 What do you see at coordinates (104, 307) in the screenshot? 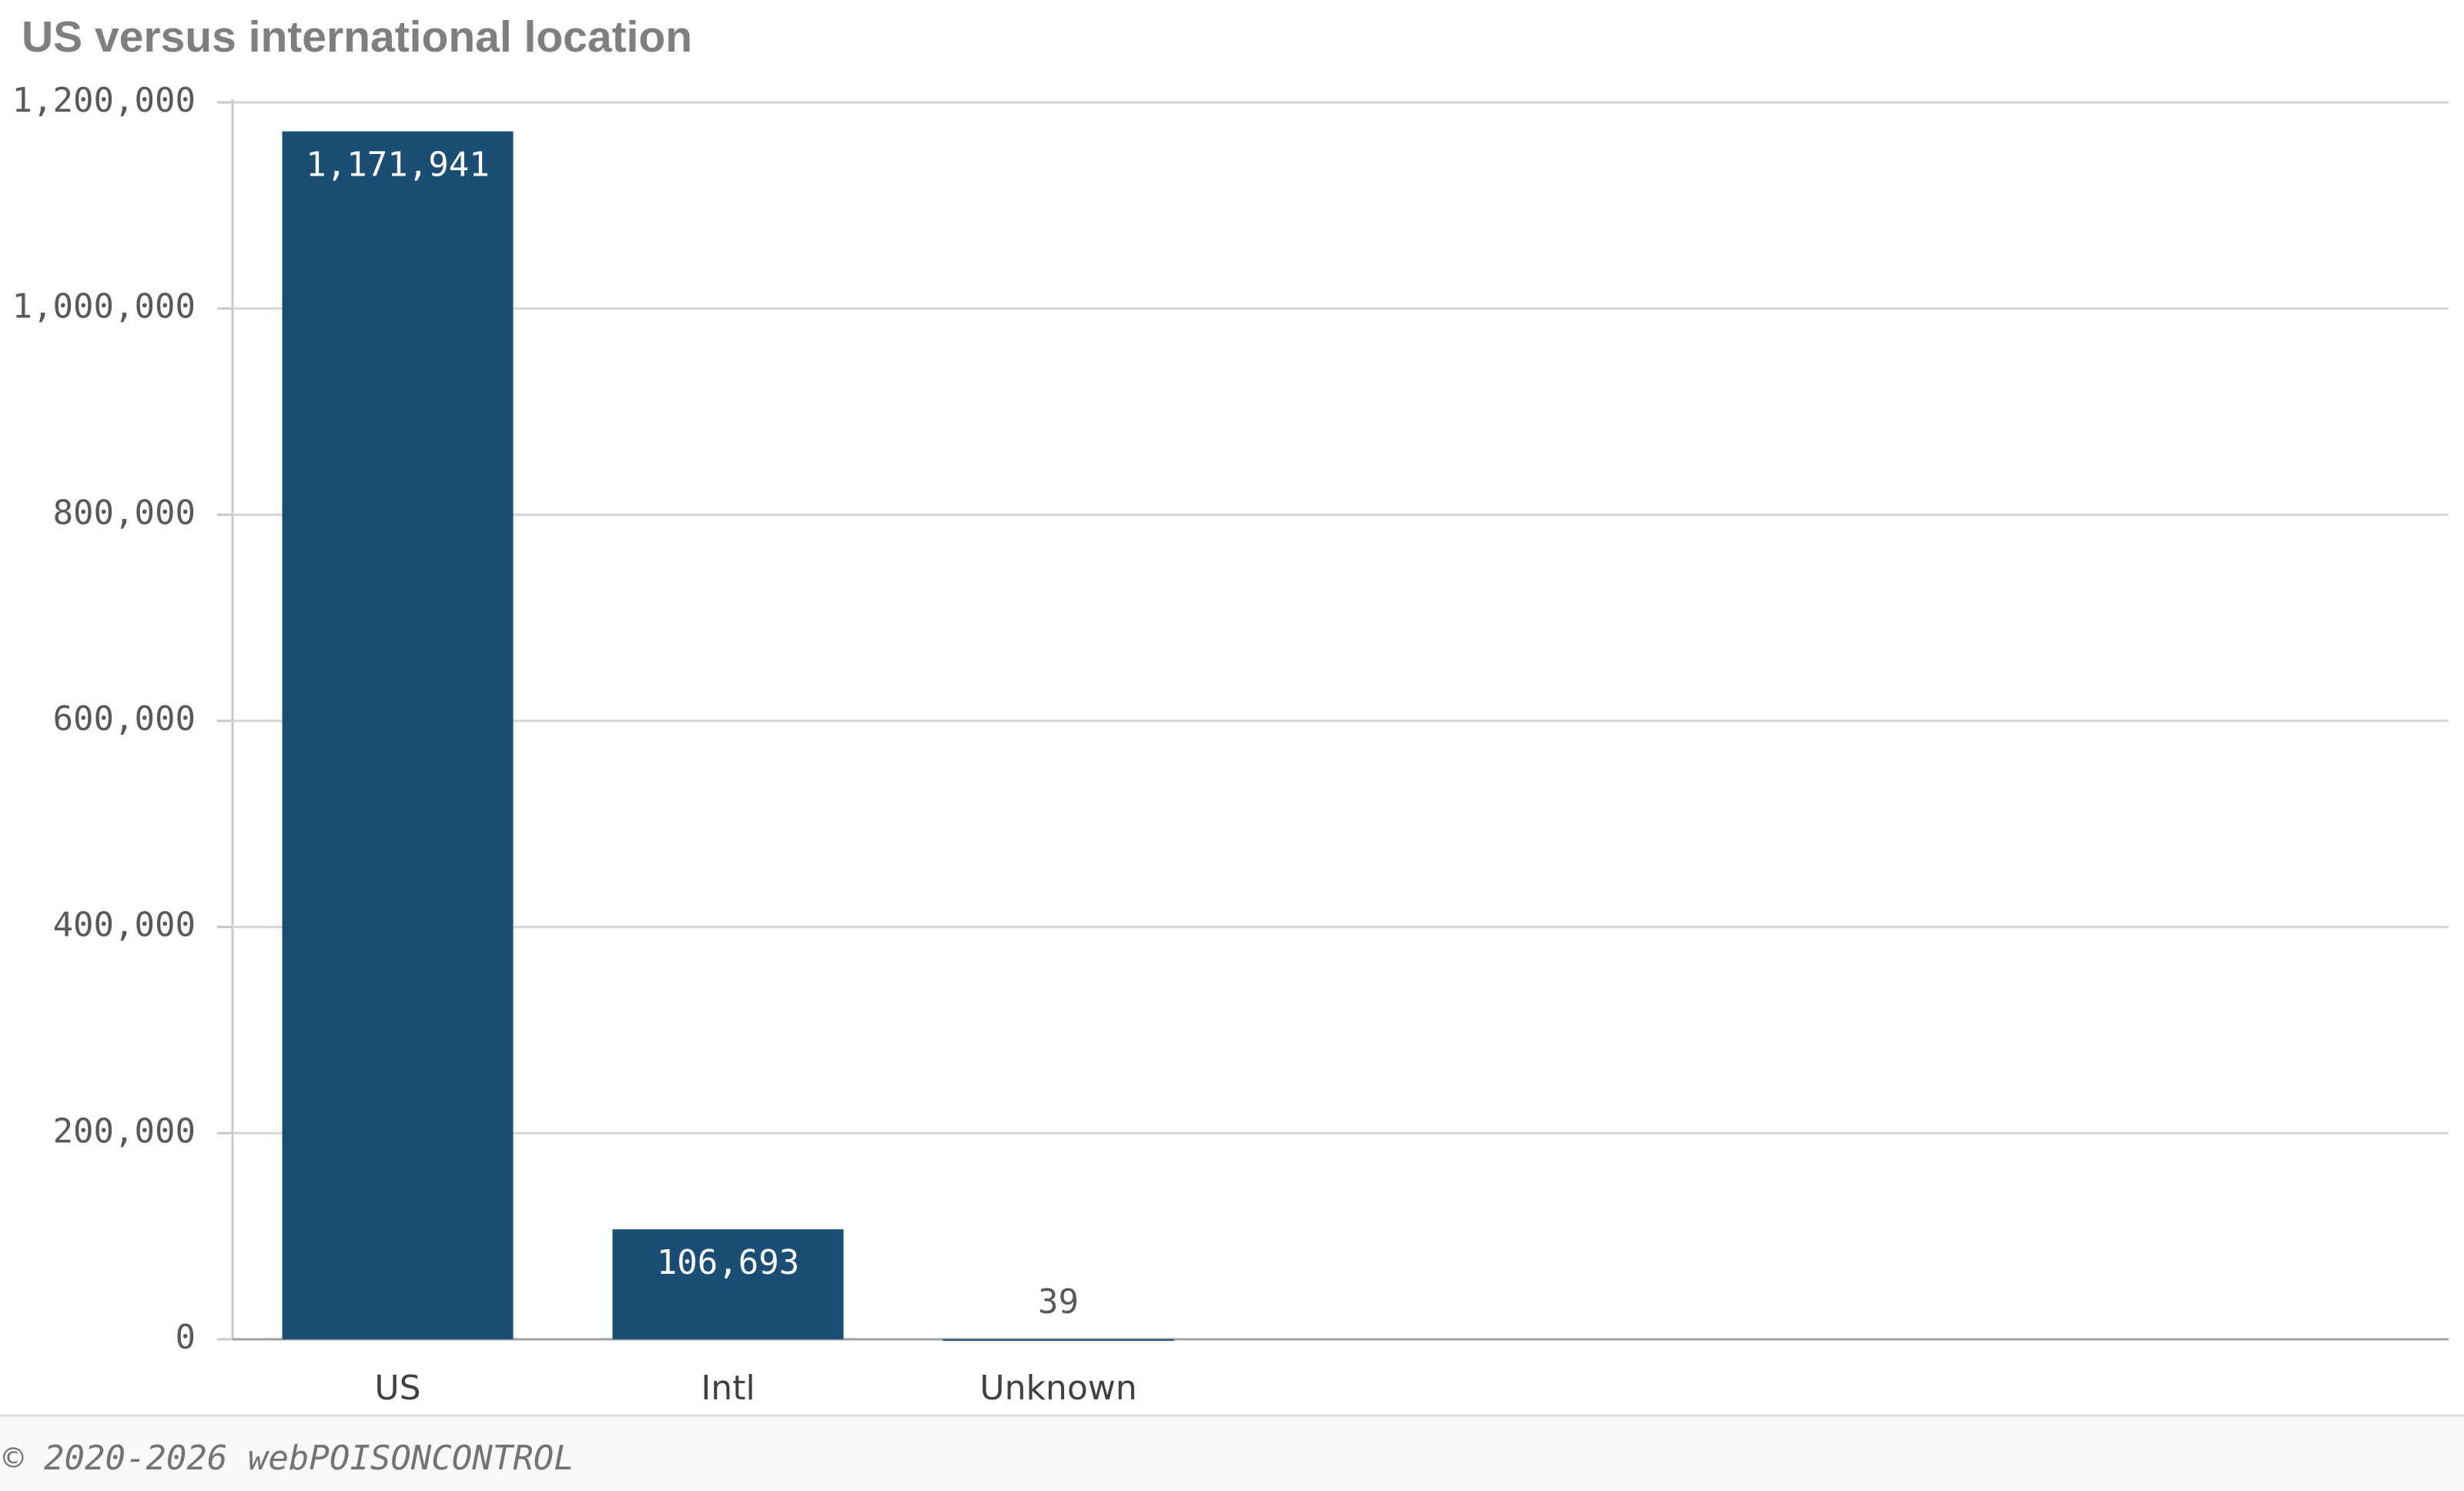
I see `y-tick-label: 1,000,000` at bounding box center [104, 307].